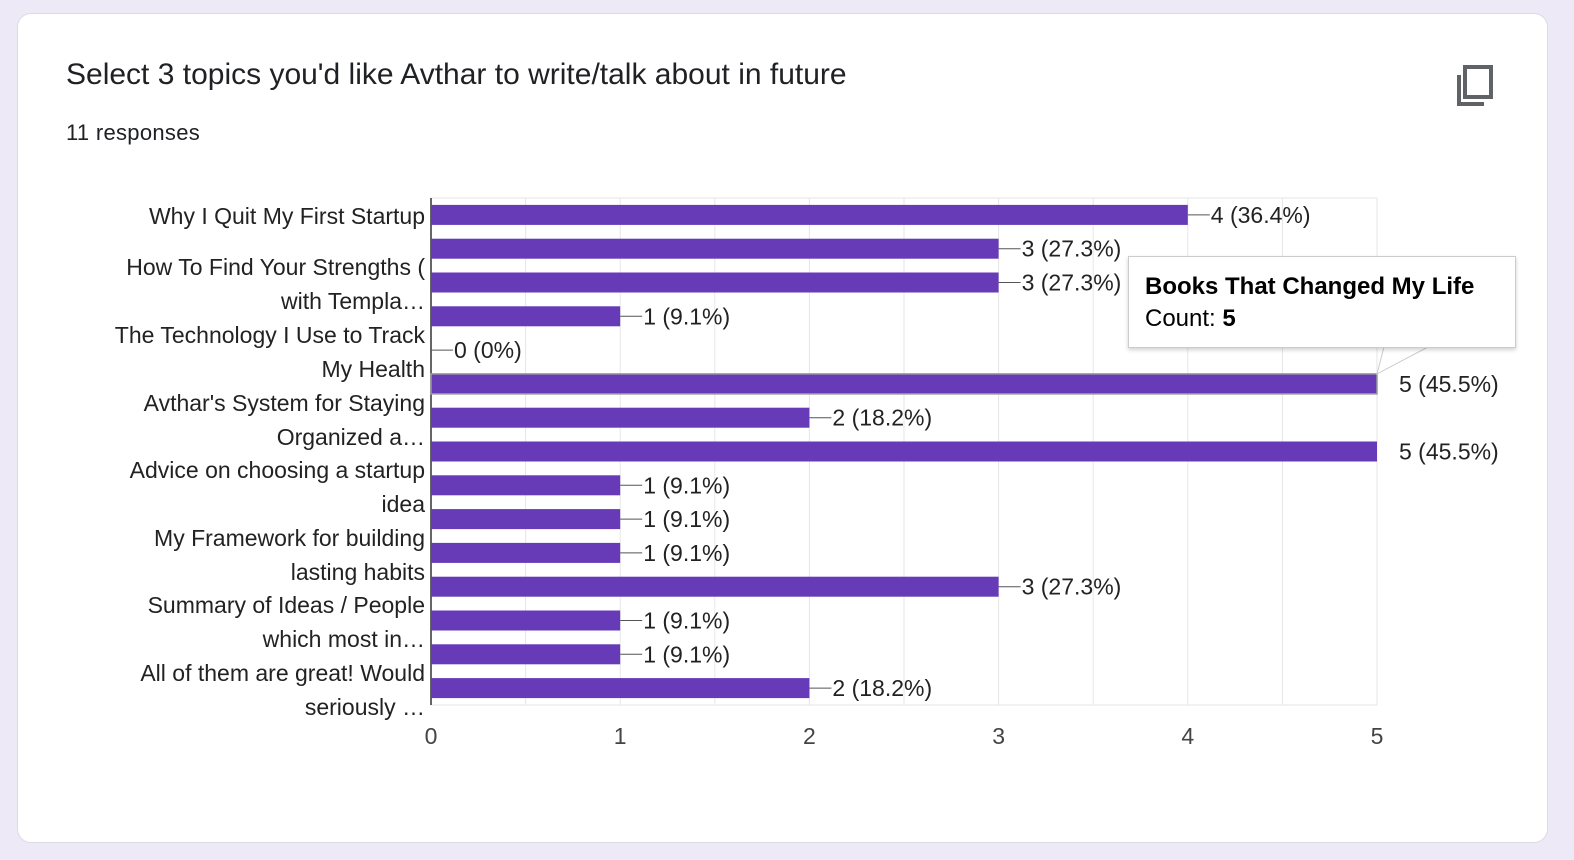 This screenshot has width=1574, height=860. I want to click on tooltip-count-line: Count: 5, so click(1330, 319).